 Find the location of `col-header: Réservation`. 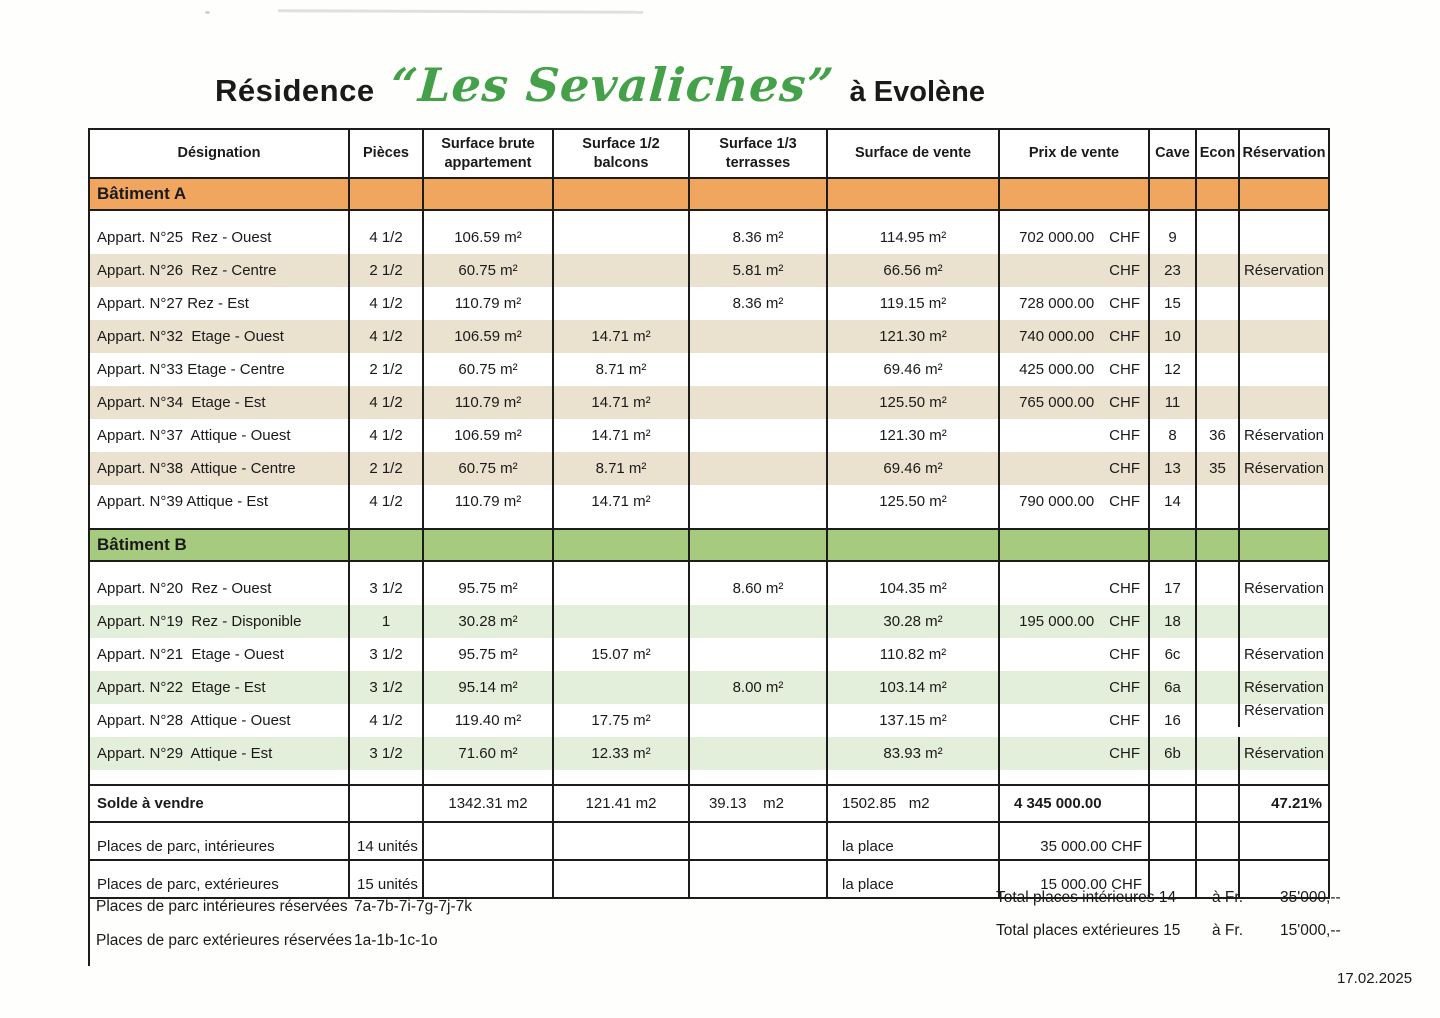

col-header: Réservation is located at coordinates (1283, 153).